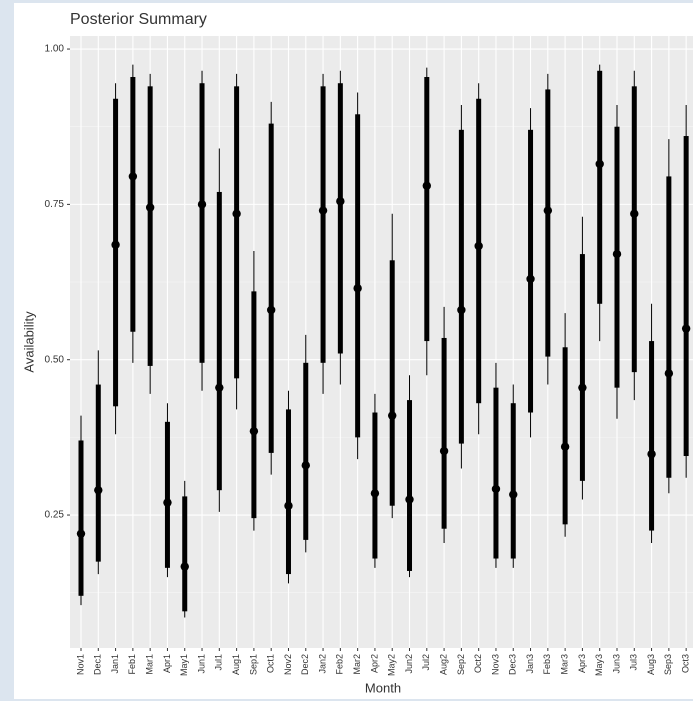 The width and height of the screenshot is (693, 701). Describe the element at coordinates (547, 664) in the screenshot. I see `x-tick-label: Feb3` at that location.